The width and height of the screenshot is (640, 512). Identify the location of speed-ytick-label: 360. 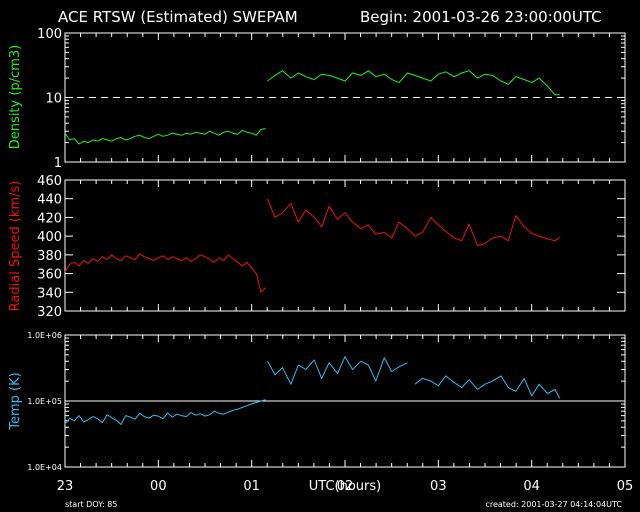
(49, 275).